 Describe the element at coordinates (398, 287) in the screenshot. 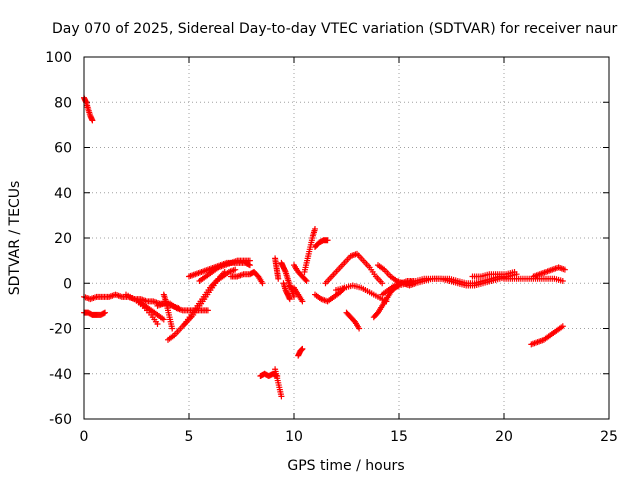

I see `series-track-ac` at that location.